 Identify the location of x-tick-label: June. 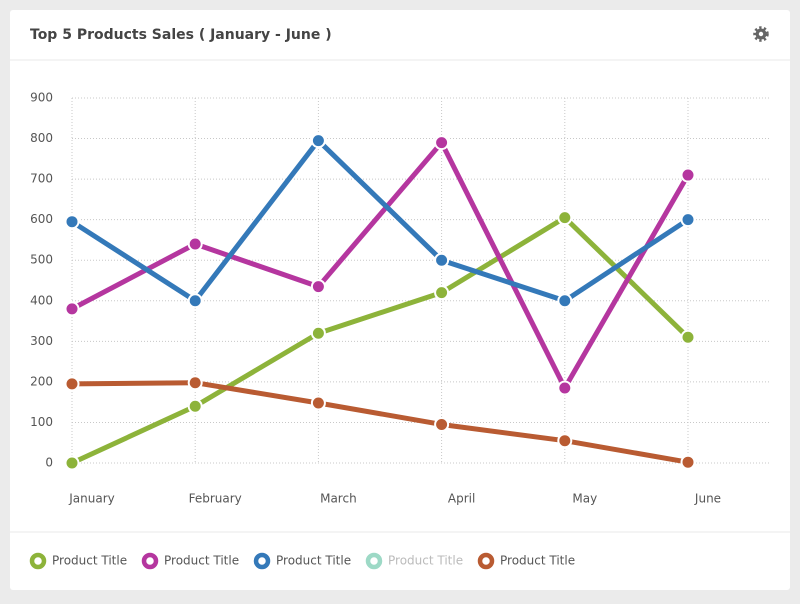
(707, 499).